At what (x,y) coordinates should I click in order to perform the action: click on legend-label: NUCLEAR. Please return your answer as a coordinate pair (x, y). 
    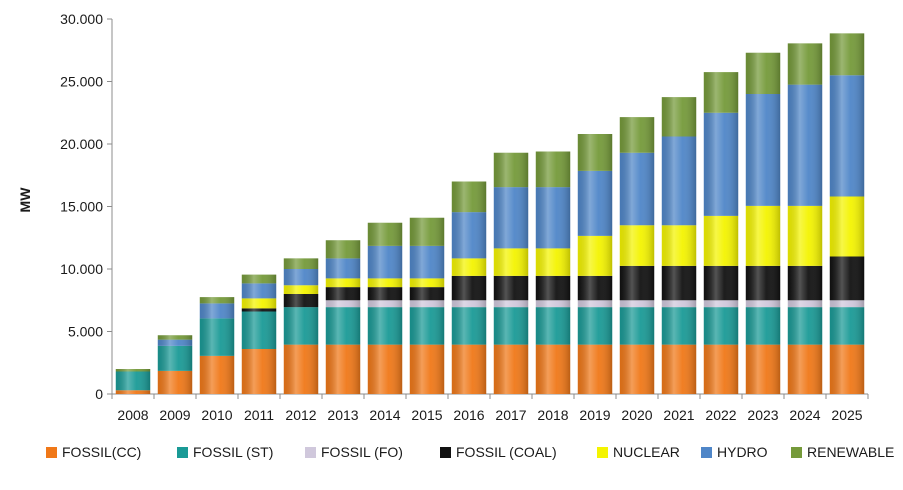
    Looking at the image, I should click on (646, 452).